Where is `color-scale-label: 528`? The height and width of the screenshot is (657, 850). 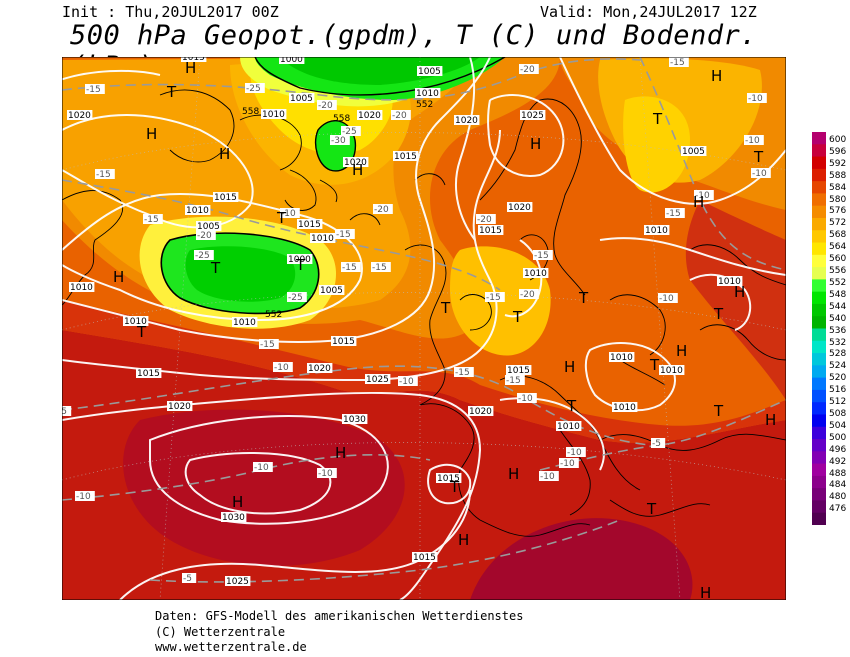
color-scale-label: 528 is located at coordinates (838, 354).